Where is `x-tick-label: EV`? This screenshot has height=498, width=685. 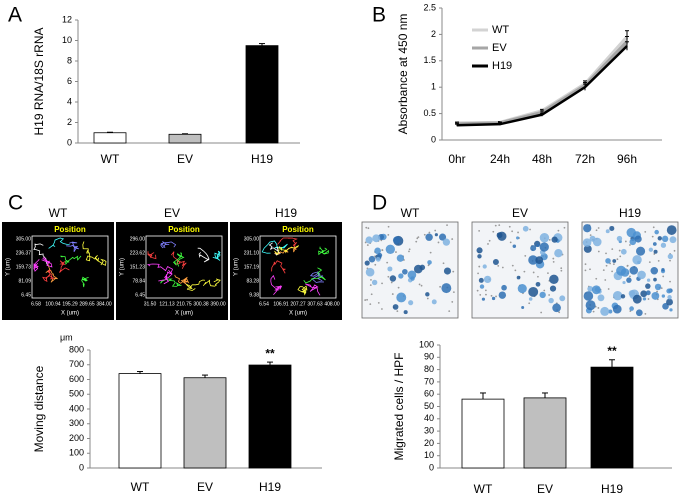
x-tick-label: EV is located at coordinates (205, 487).